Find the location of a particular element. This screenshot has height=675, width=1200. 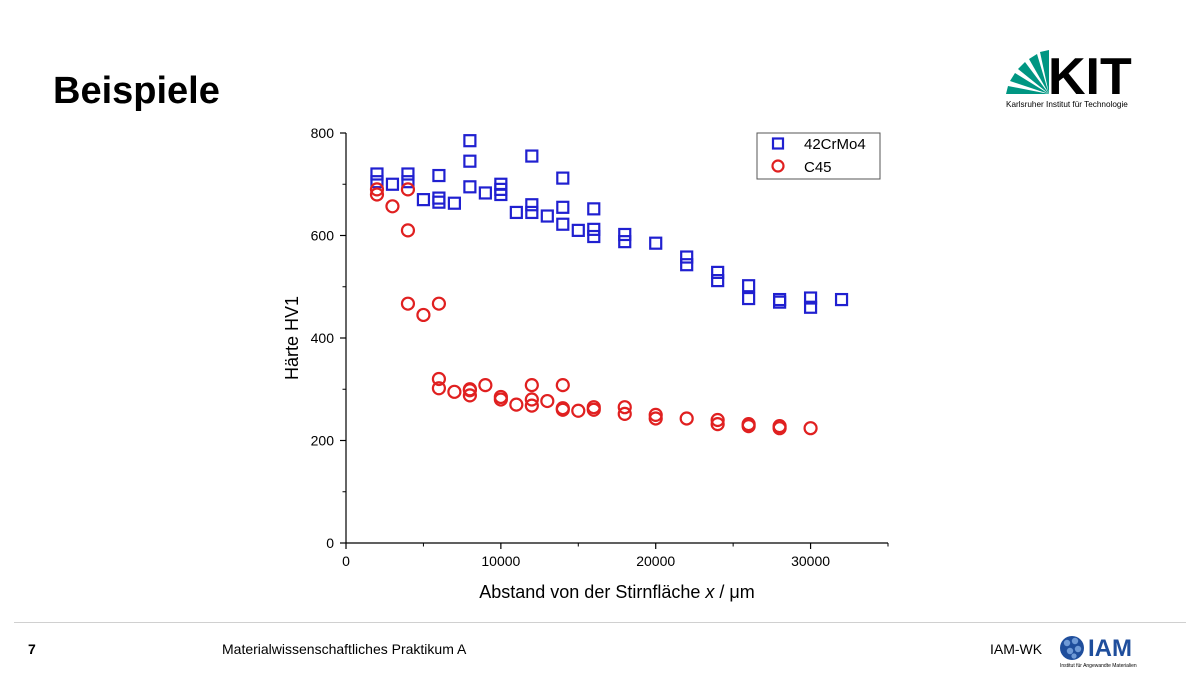

legend-label-c45: C45 is located at coordinates (818, 167).